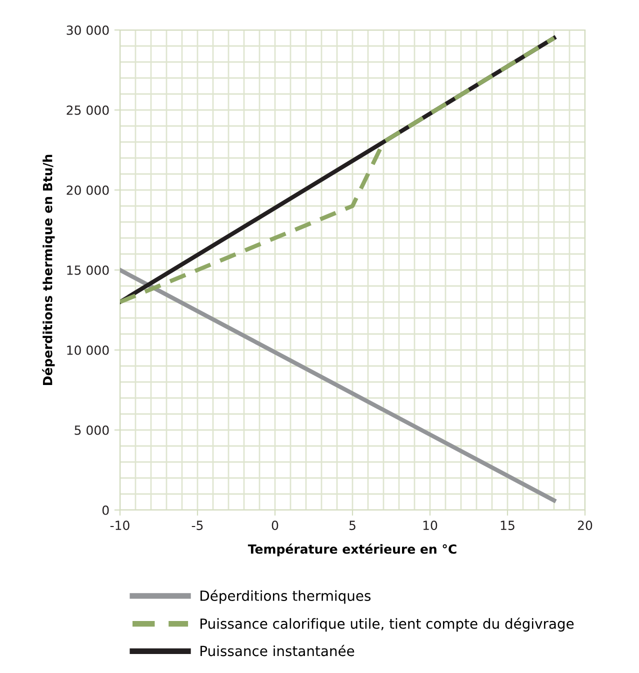  Describe the element at coordinates (48, 270) in the screenshot. I see `y-axis-title: Déperditions thermique en Btu/h` at that location.